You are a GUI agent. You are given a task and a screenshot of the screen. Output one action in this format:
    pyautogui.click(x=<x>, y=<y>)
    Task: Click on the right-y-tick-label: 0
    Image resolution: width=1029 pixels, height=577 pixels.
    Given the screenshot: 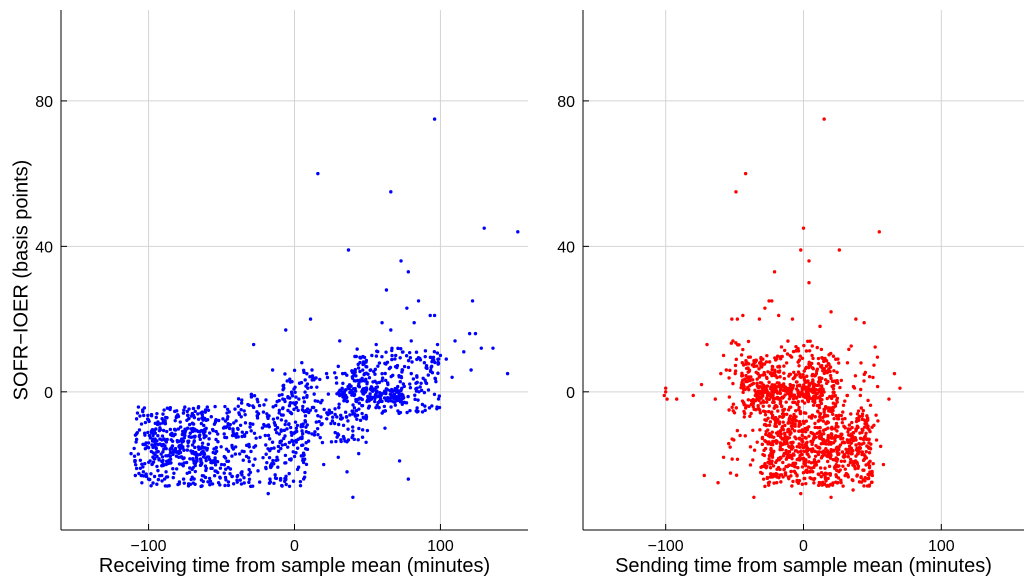 What is the action you would take?
    pyautogui.click(x=570, y=393)
    